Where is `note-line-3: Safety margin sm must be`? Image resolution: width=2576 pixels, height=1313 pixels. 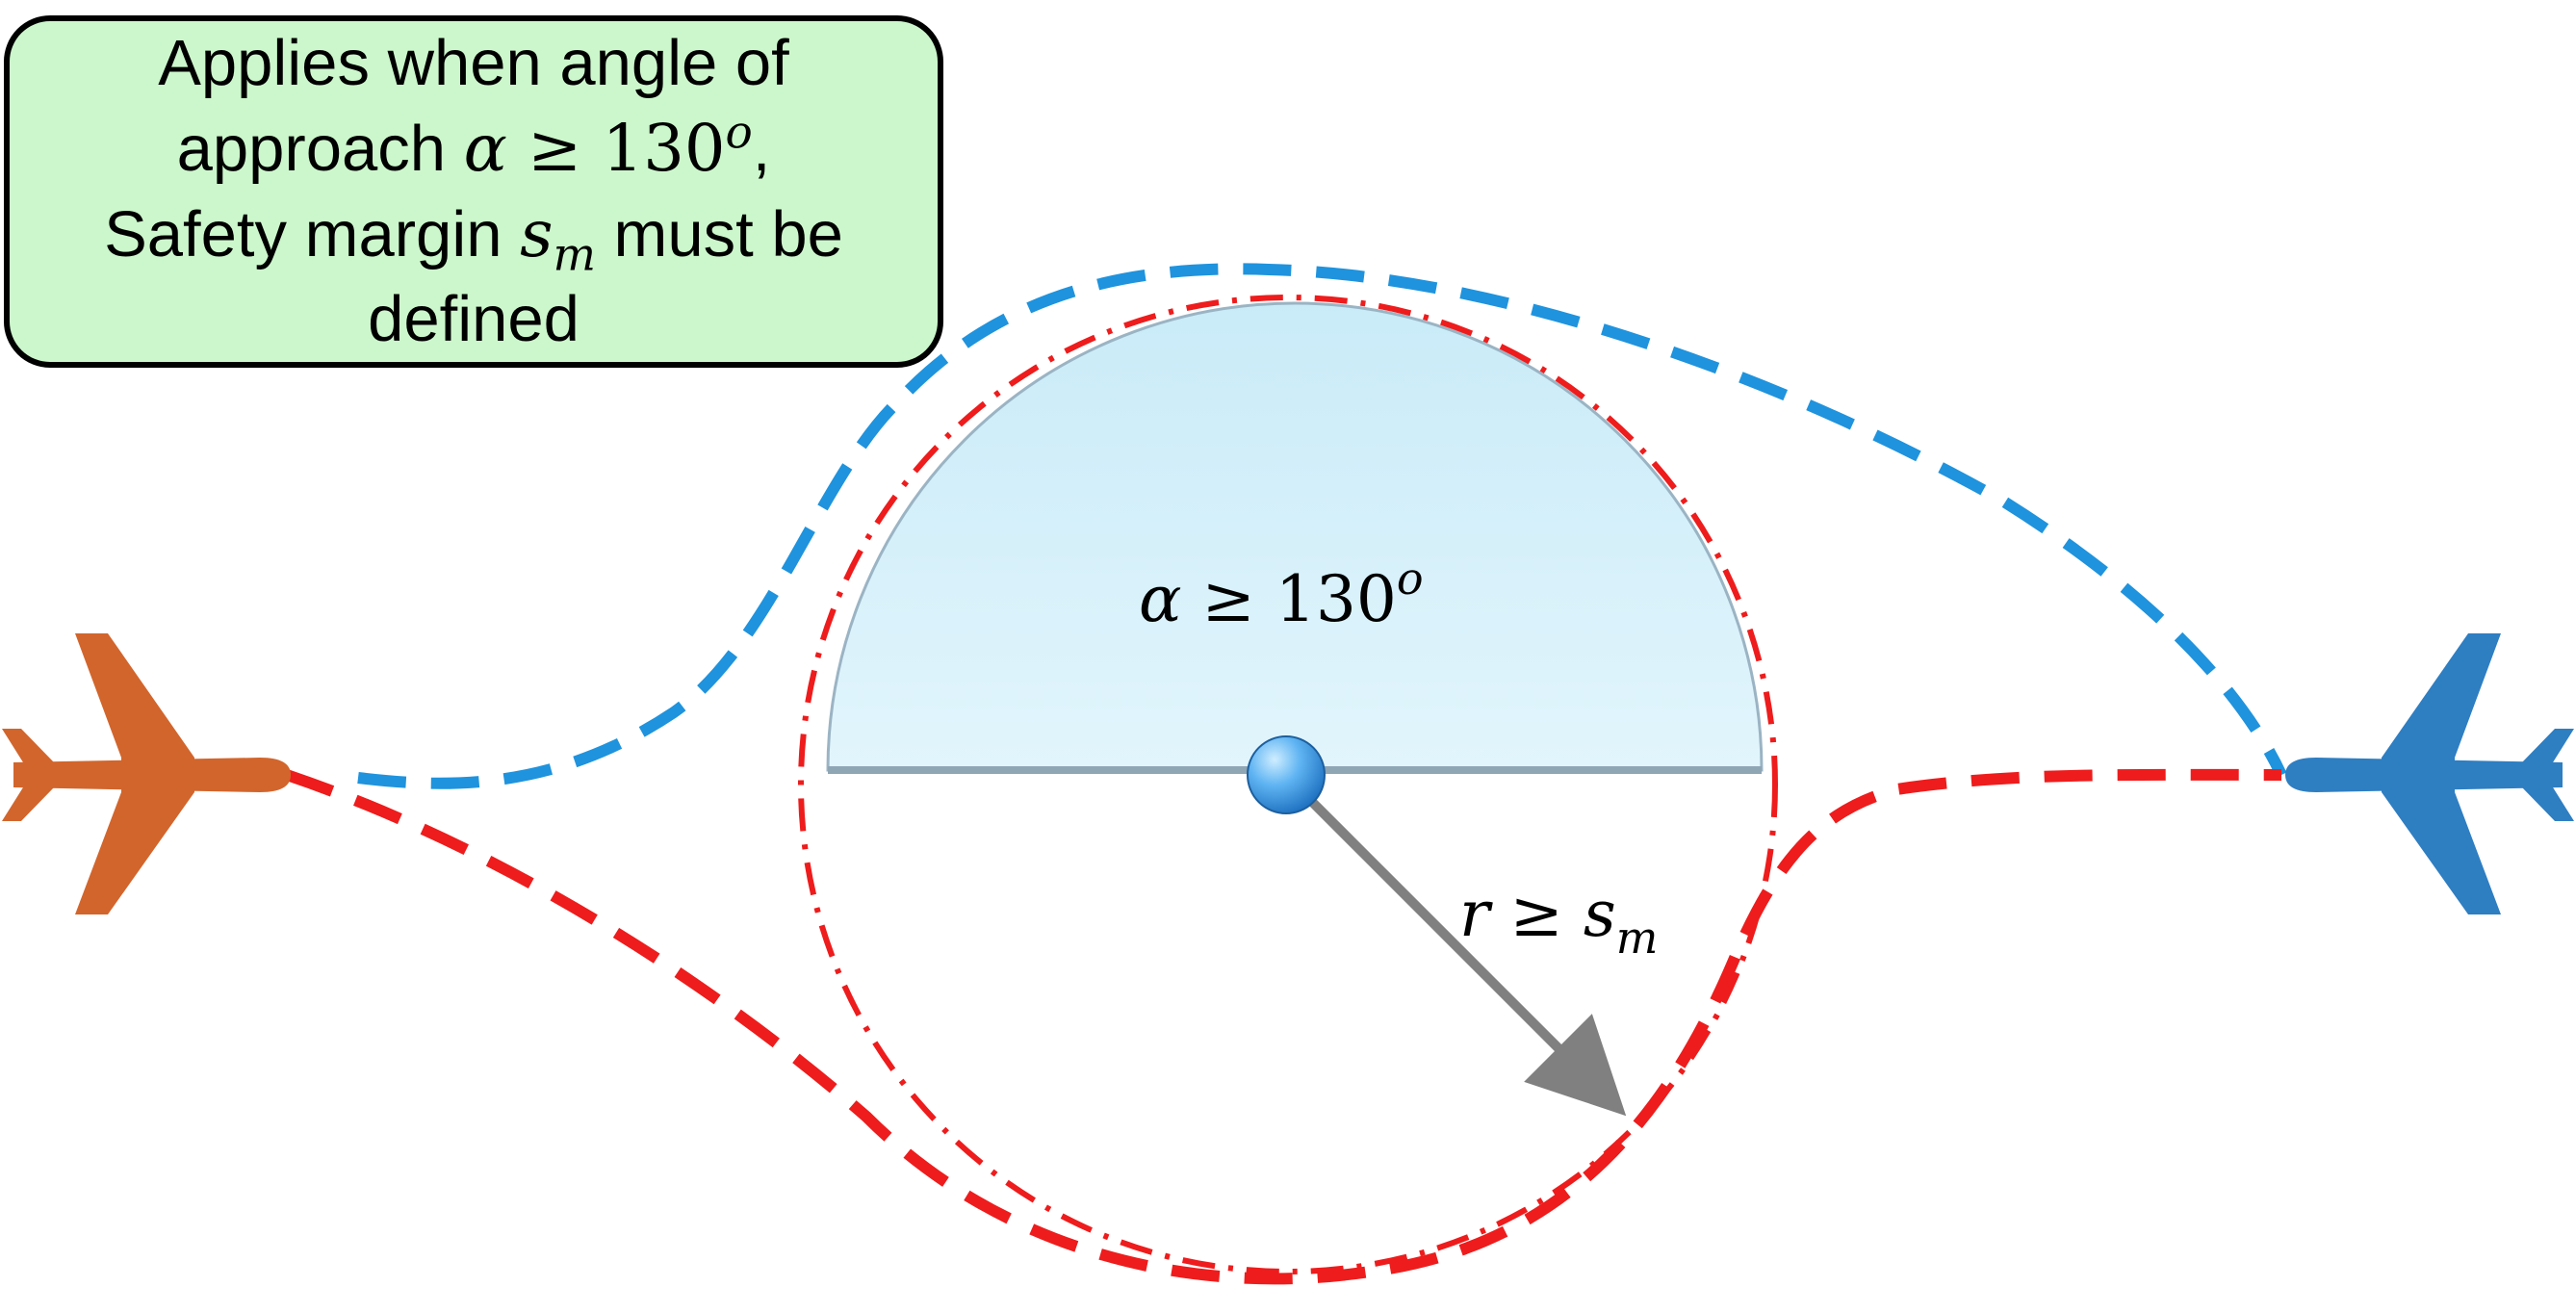 note-line-3: Safety margin sm must be is located at coordinates (474, 235).